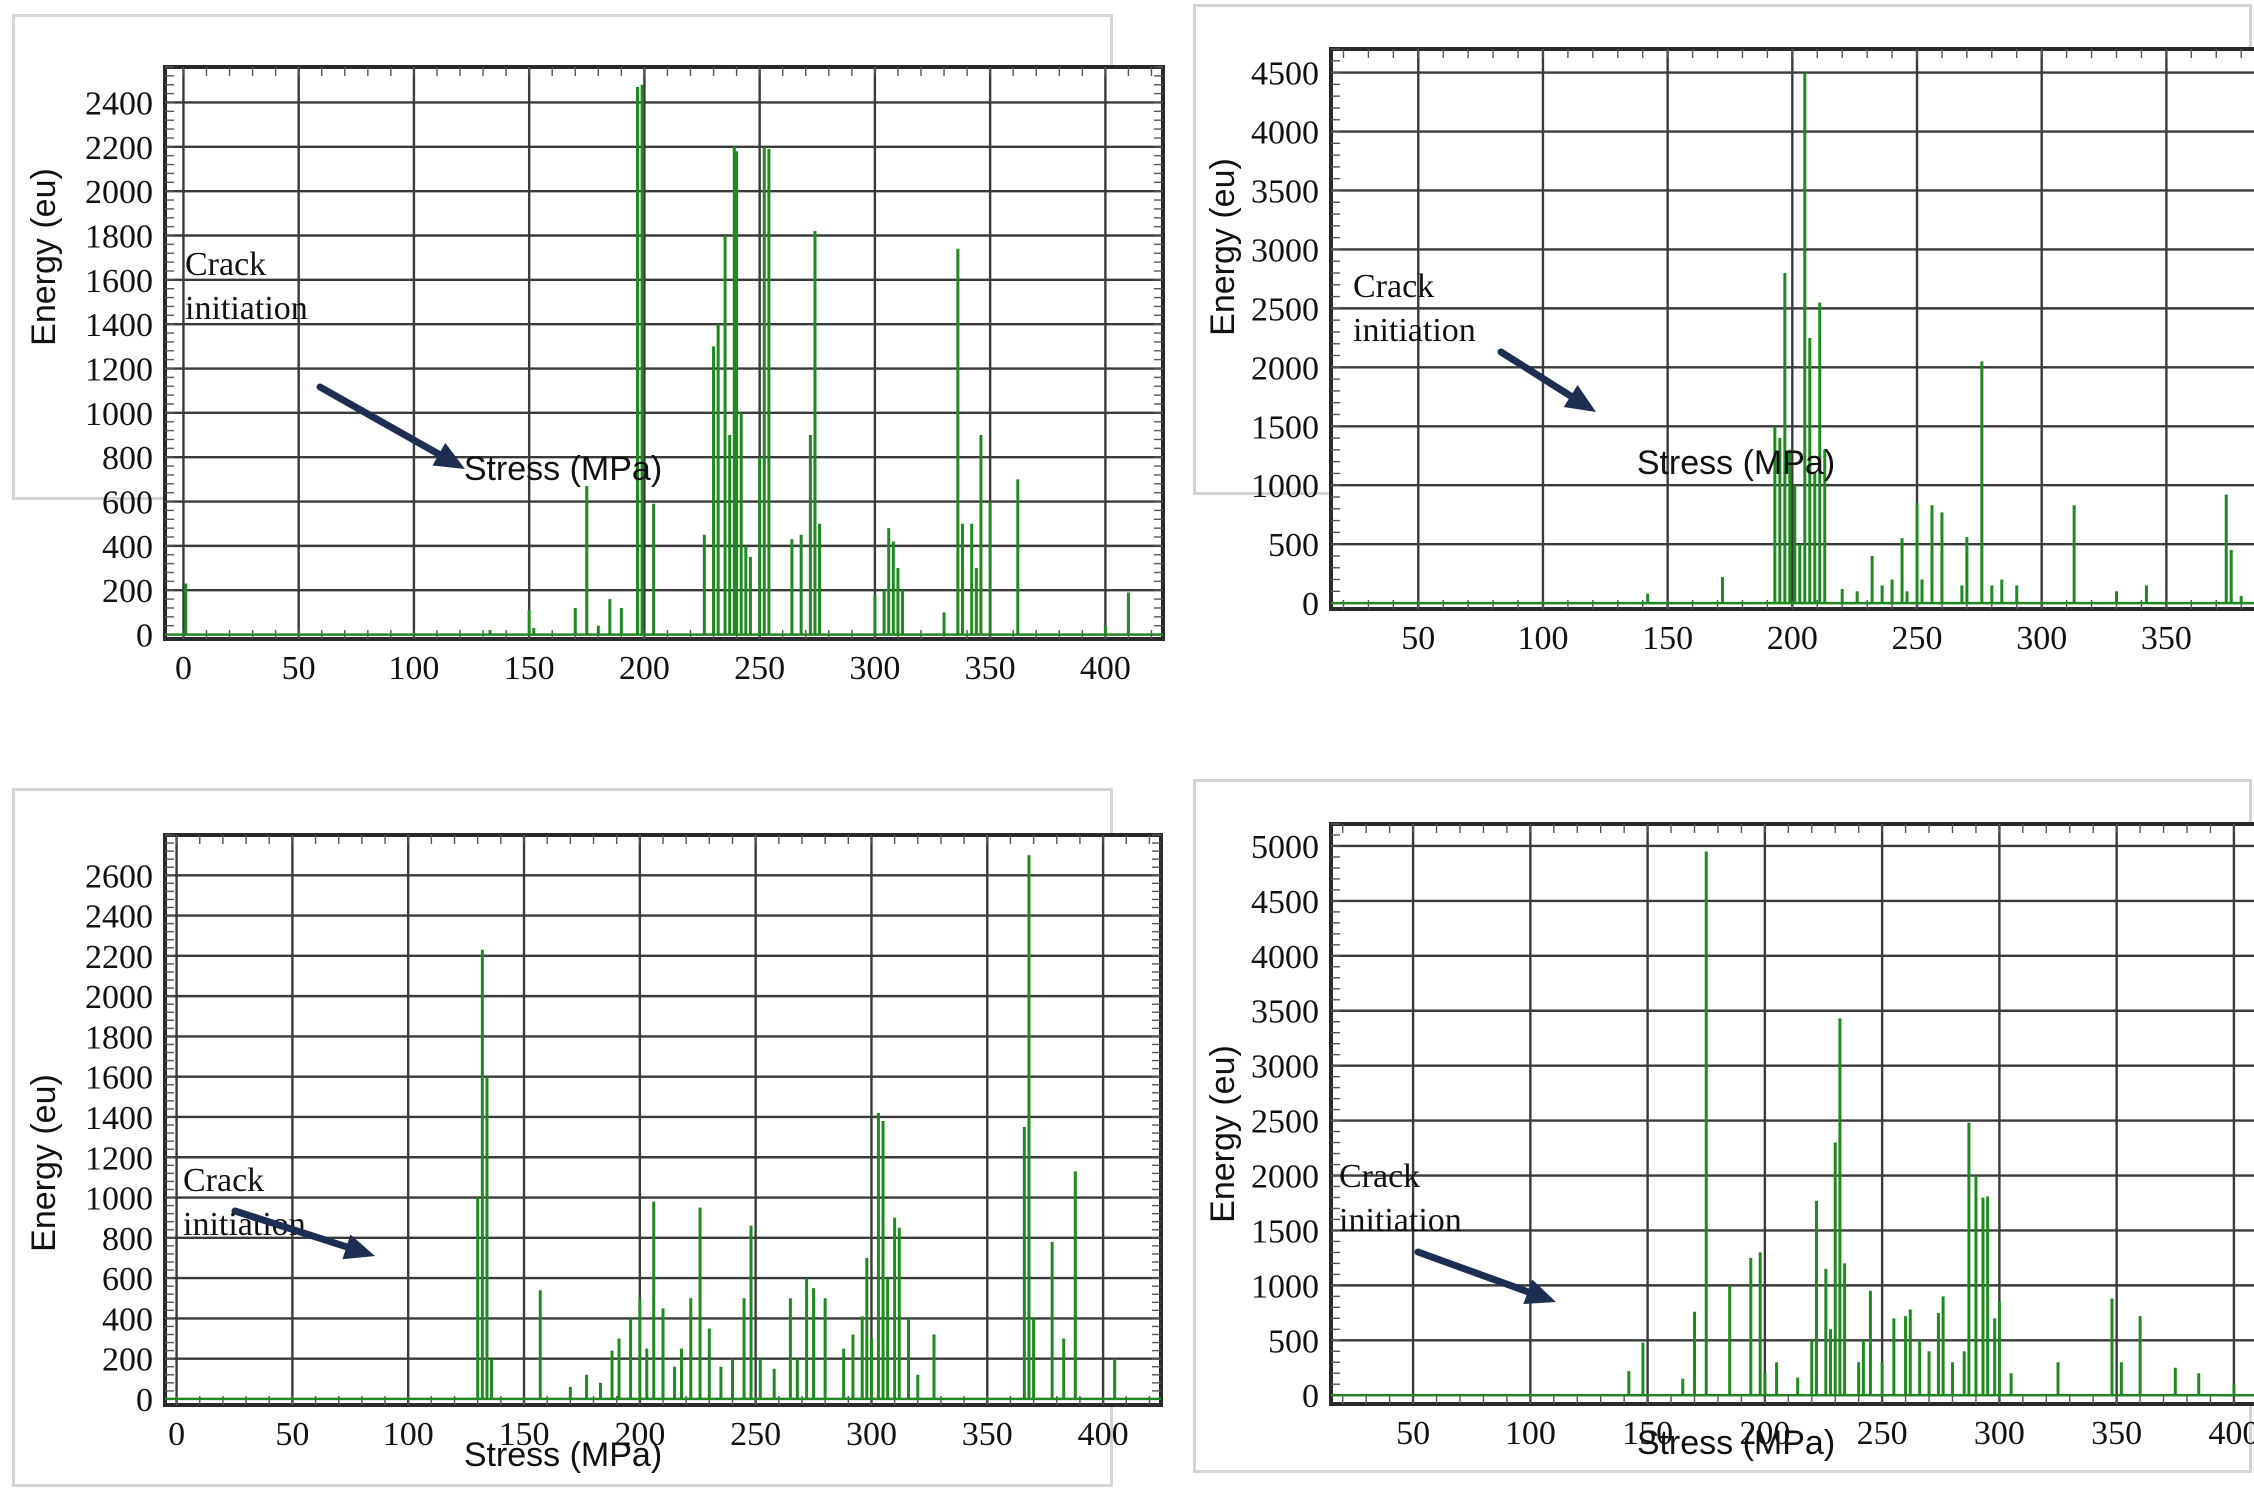  Describe the element at coordinates (119, 876) in the screenshot. I see `y-tick-label: 2600` at that location.